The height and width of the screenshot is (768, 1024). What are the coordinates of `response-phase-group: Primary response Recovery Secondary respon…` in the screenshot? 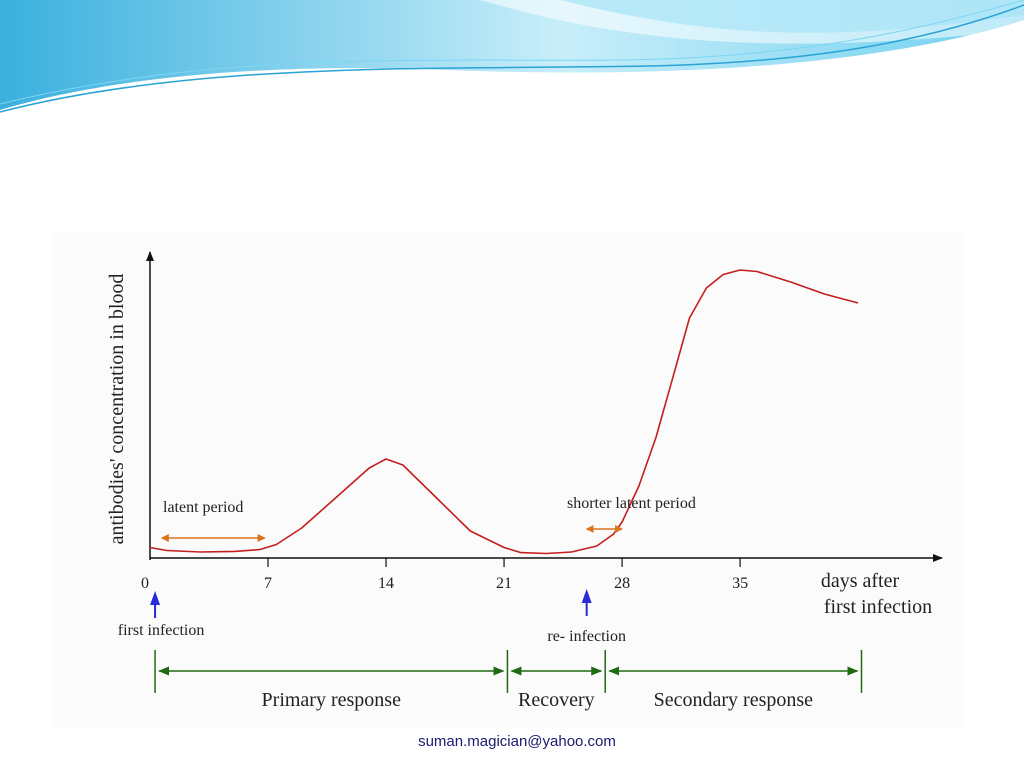 It's located at (508, 680).